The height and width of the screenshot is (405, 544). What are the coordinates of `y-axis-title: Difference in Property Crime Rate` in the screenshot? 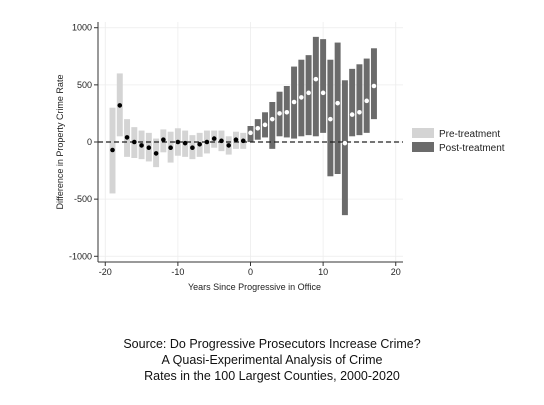 It's located at (60, 142).